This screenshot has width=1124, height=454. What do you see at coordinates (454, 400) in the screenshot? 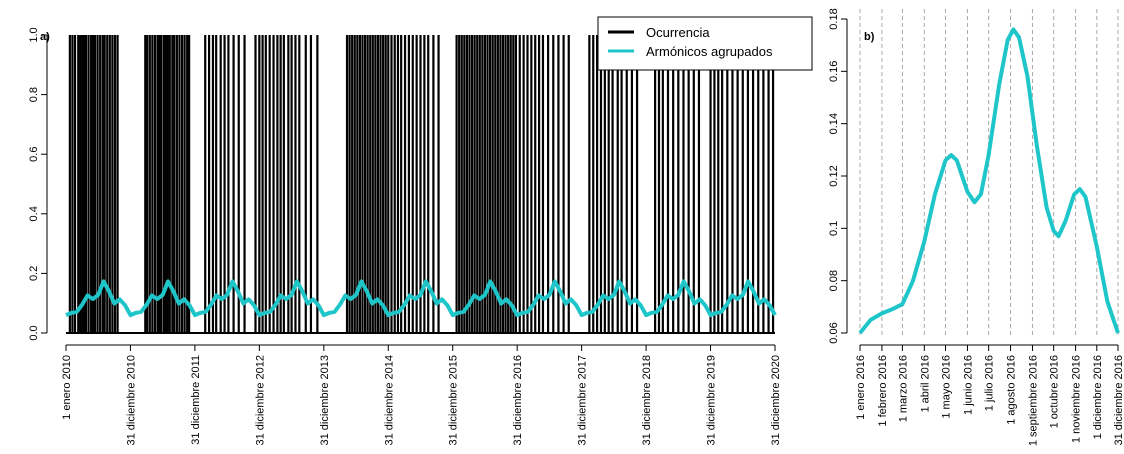
I see `x-tick-label: 31 diciembre 2015` at bounding box center [454, 400].